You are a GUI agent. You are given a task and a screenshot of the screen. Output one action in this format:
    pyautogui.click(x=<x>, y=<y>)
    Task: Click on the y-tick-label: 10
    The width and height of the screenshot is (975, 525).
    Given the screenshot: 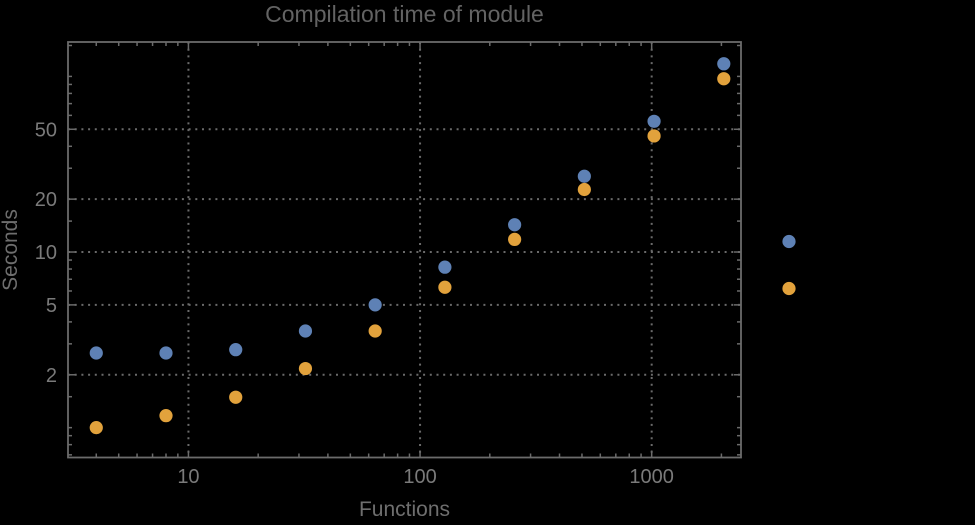 What is the action you would take?
    pyautogui.click(x=46, y=253)
    